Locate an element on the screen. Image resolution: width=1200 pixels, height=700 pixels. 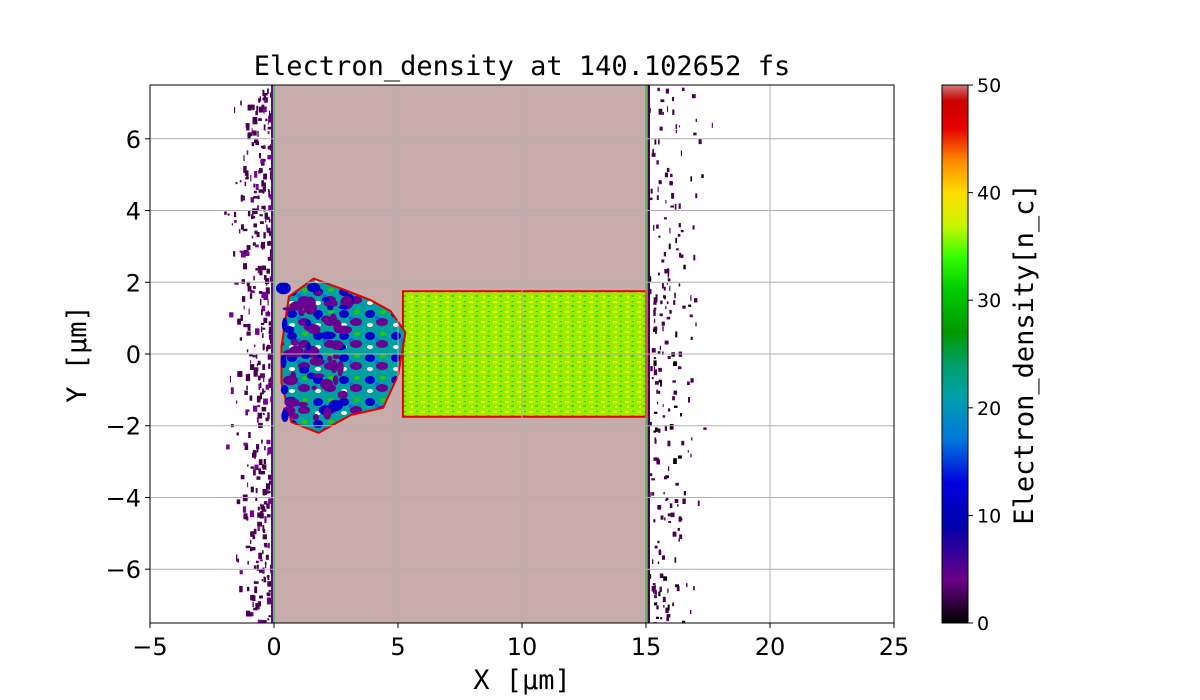
x-tick-label: 0 is located at coordinates (273, 647).